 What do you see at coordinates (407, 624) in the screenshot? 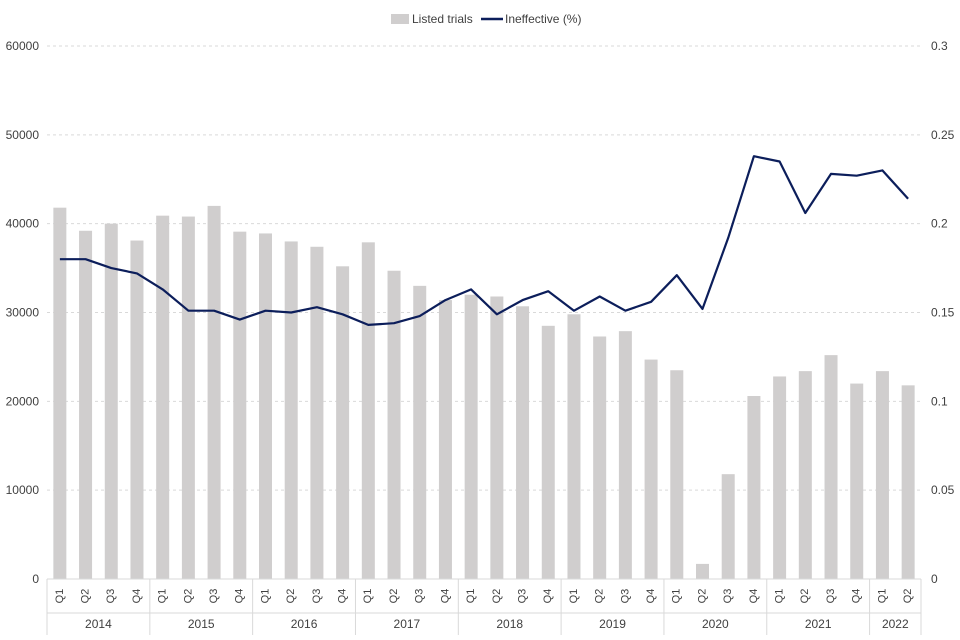
I see `year-label: 2017` at bounding box center [407, 624].